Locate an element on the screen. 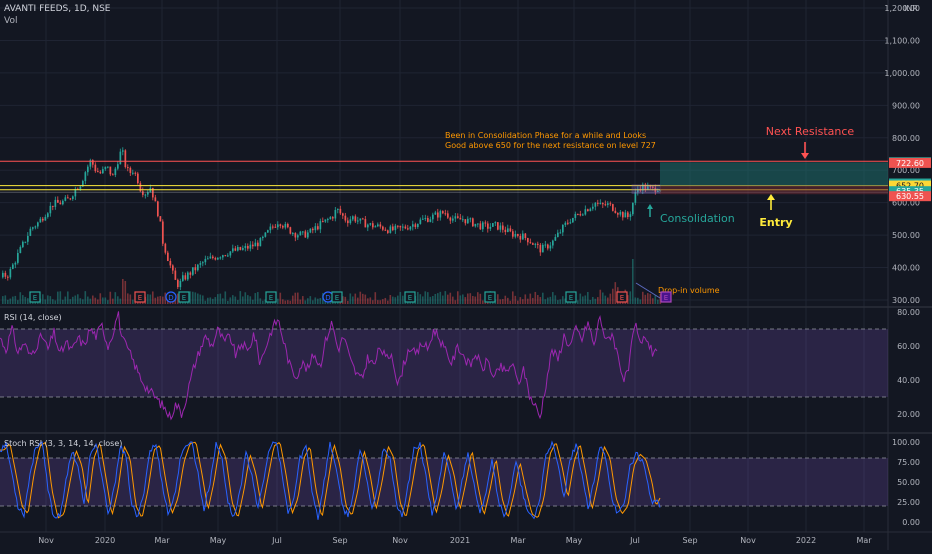  price-level-tag is located at coordinates (910, 196).